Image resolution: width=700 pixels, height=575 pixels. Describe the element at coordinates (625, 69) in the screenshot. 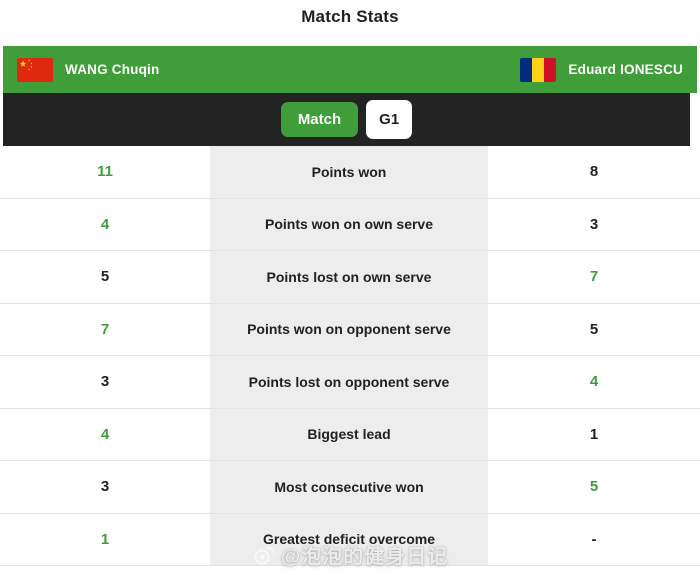

I see `player-right-name: Eduard IONESCU` at that location.